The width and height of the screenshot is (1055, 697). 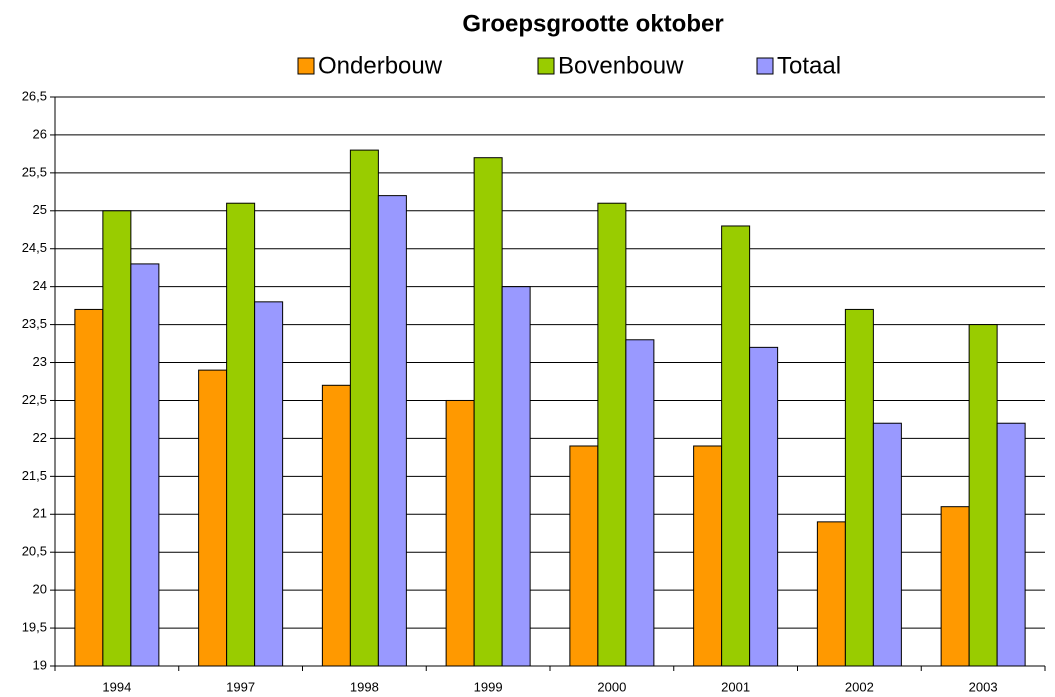 I want to click on y-tick-label: 26, so click(x=40, y=133).